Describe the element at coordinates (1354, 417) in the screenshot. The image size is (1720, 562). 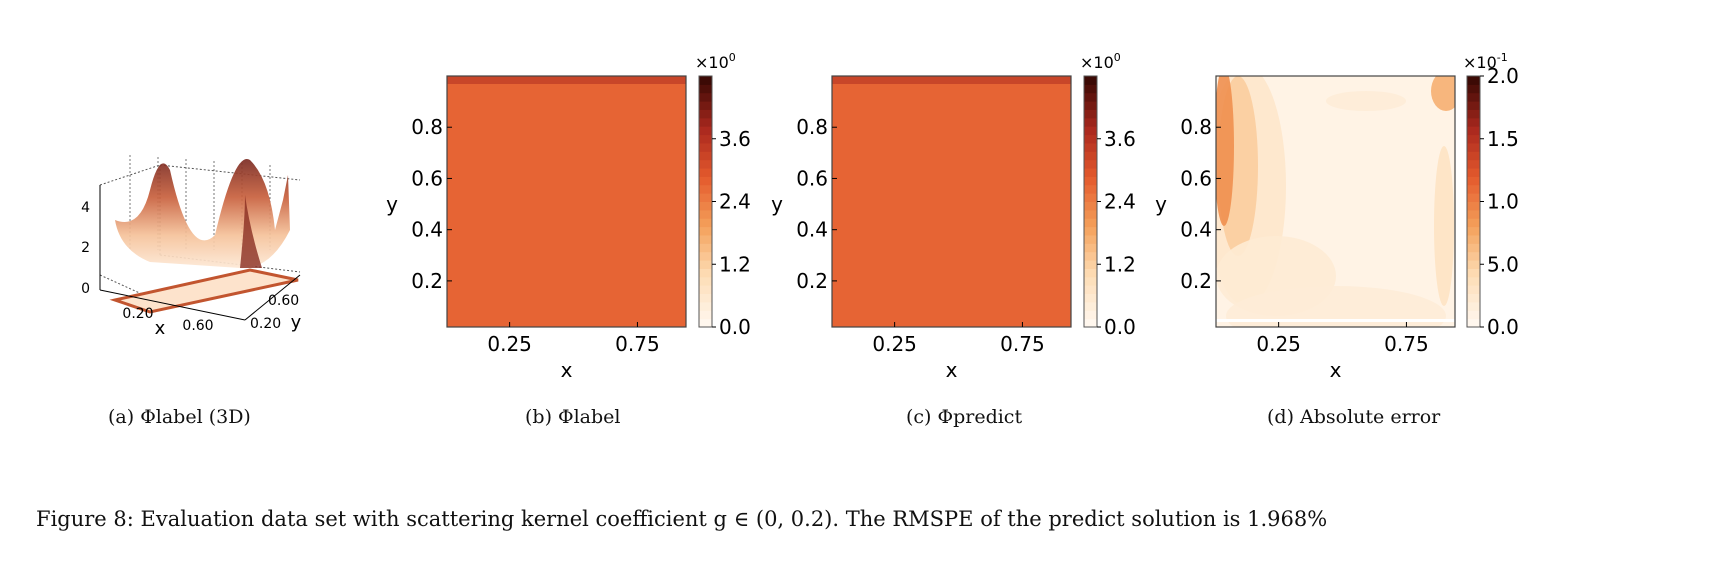
I see `subcaption-d: (d) Absolute error` at that location.